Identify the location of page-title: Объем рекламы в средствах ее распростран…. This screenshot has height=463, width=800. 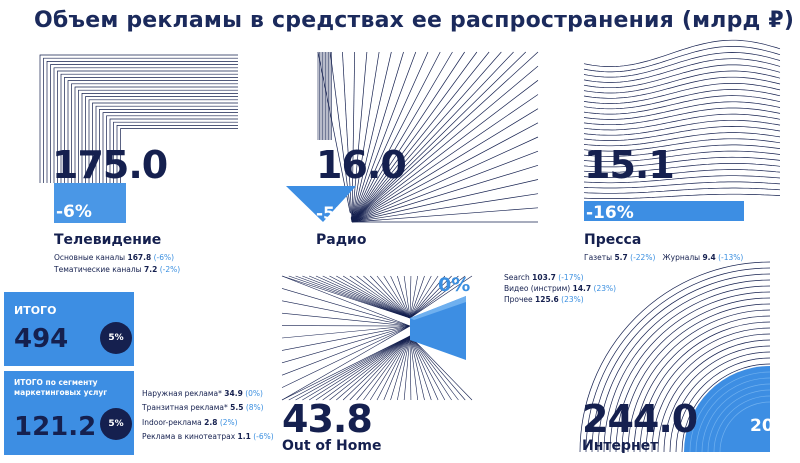
(414, 20).